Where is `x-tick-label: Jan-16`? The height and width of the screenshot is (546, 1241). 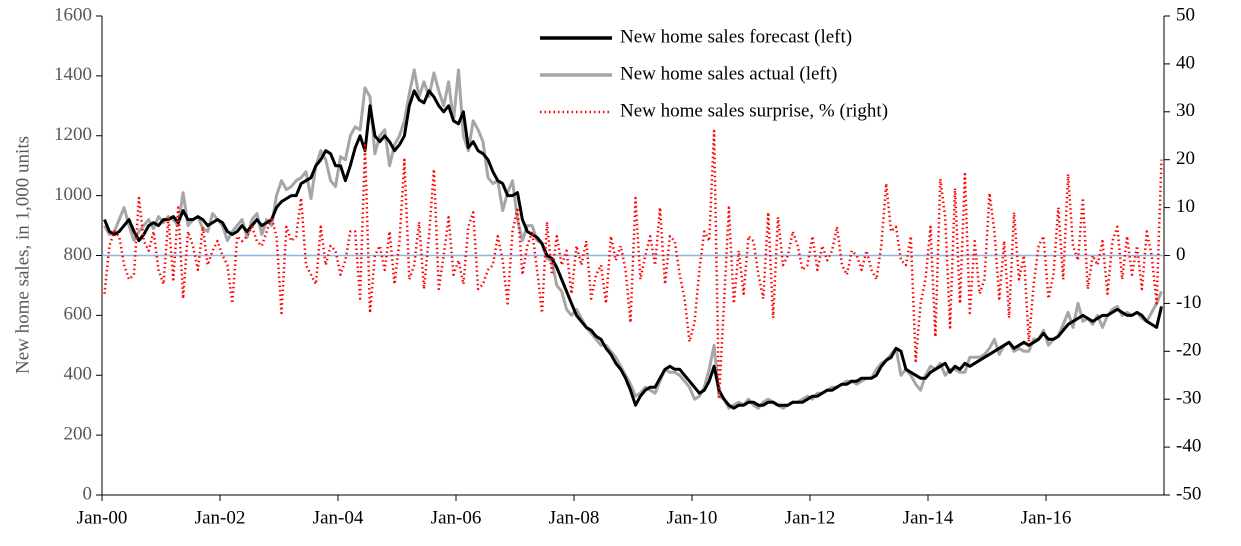 x-tick-label: Jan-16 is located at coordinates (1046, 517).